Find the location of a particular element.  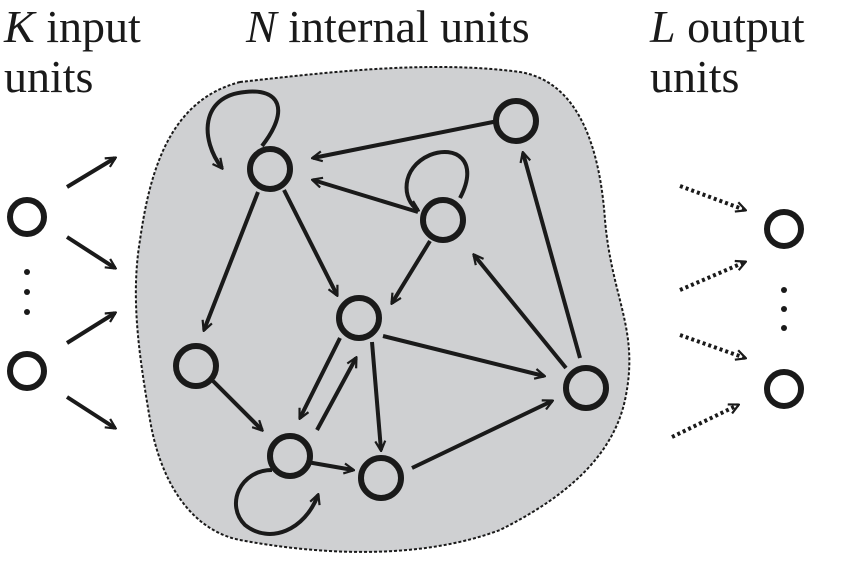

internal-units-label: N internal units is located at coordinates (388, 27).